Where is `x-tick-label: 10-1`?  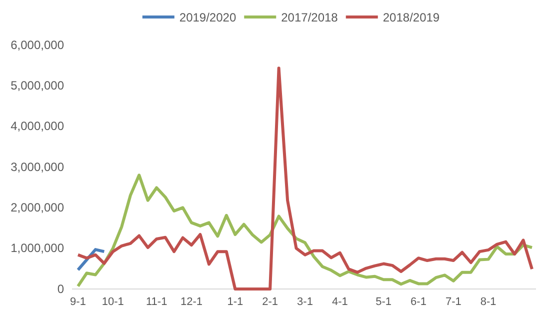 x-tick-label: 10-1 is located at coordinates (113, 302).